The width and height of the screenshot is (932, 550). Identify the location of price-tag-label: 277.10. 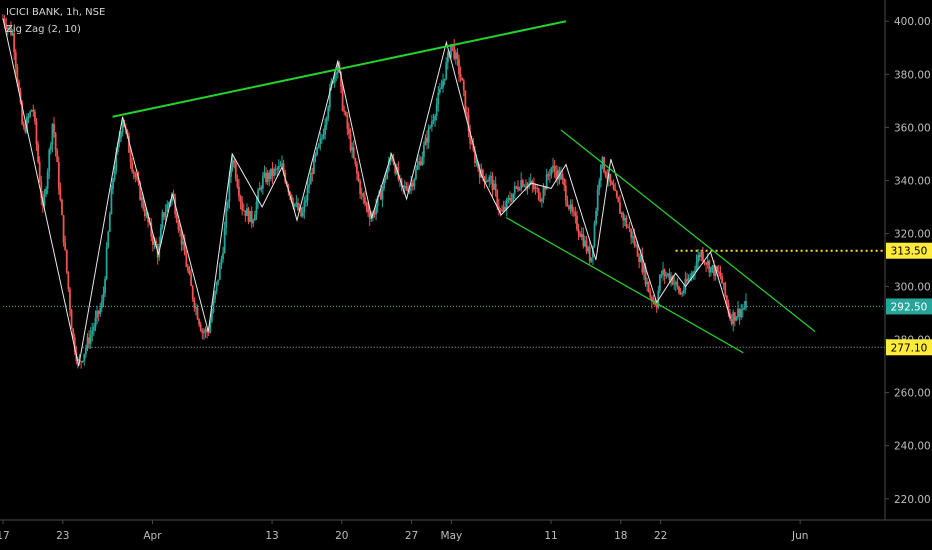
(909, 348).